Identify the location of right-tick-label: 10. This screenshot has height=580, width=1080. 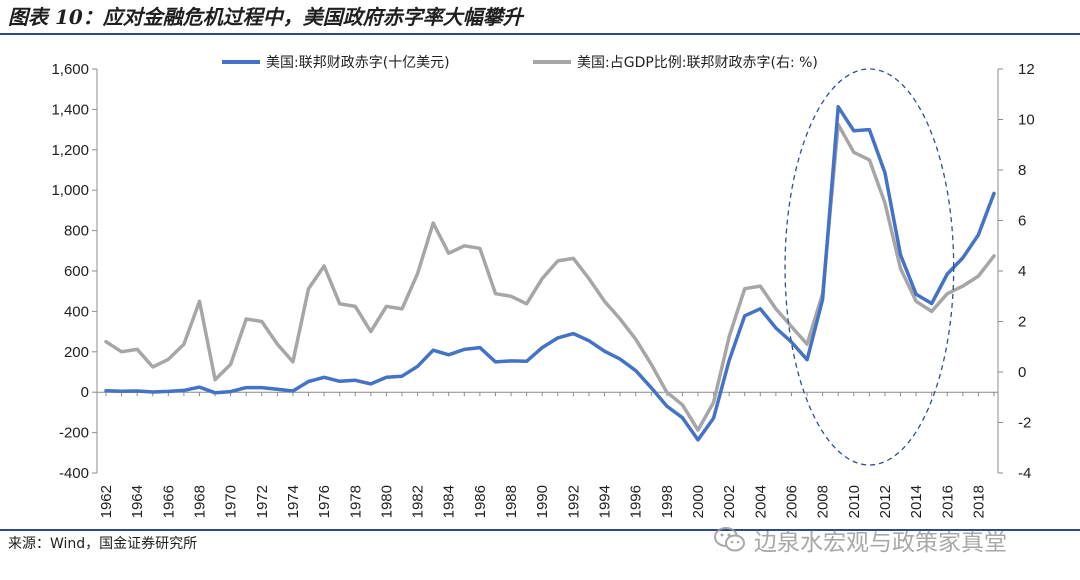
(1026, 120).